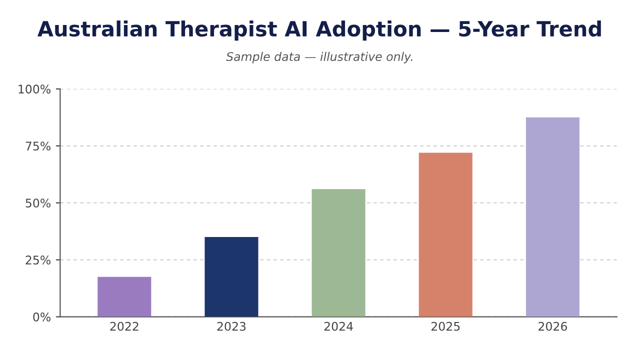 Image resolution: width=640 pixels, height=360 pixels. What do you see at coordinates (445, 326) in the screenshot?
I see `x-tick-label: 2025` at bounding box center [445, 326].